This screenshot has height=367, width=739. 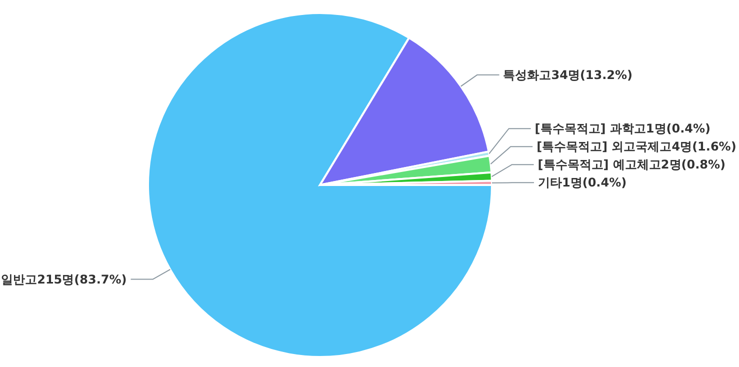 I want to click on slice-label: [특수목적고] 과학고1명(0.4%), so click(x=622, y=129).